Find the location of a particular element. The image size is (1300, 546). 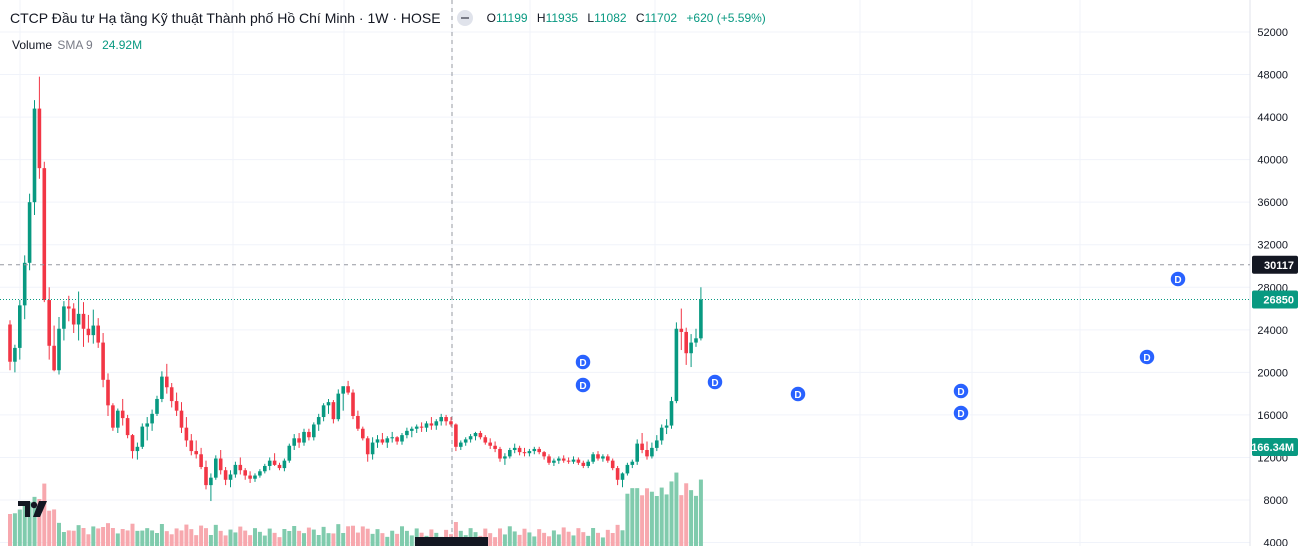

y-tick-label: 24000 is located at coordinates (1272, 331).